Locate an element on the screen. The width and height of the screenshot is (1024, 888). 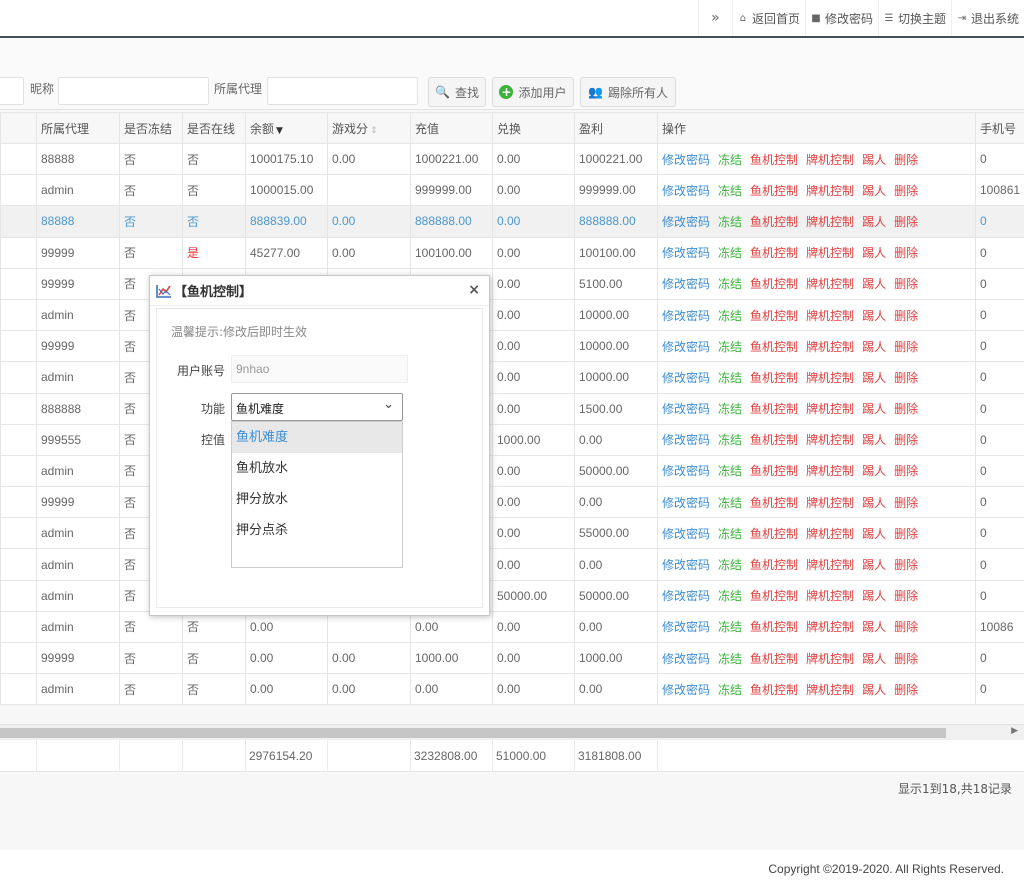
column-header: 操作 is located at coordinates (816, 128).